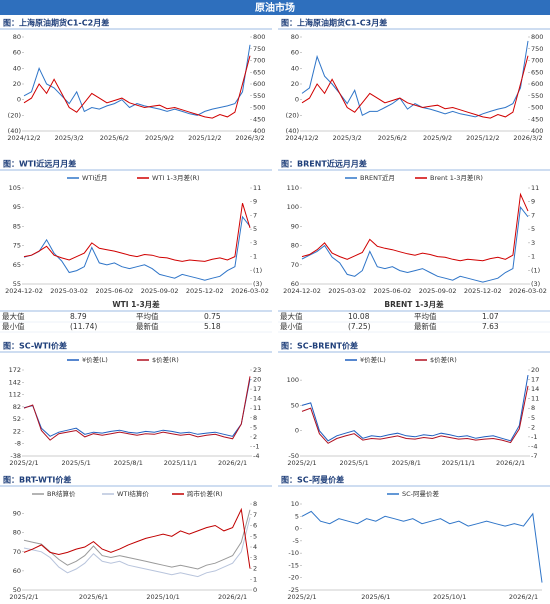 The image size is (550, 604). I want to click on x-tick-label: 2025/5/1, so click(76, 463).